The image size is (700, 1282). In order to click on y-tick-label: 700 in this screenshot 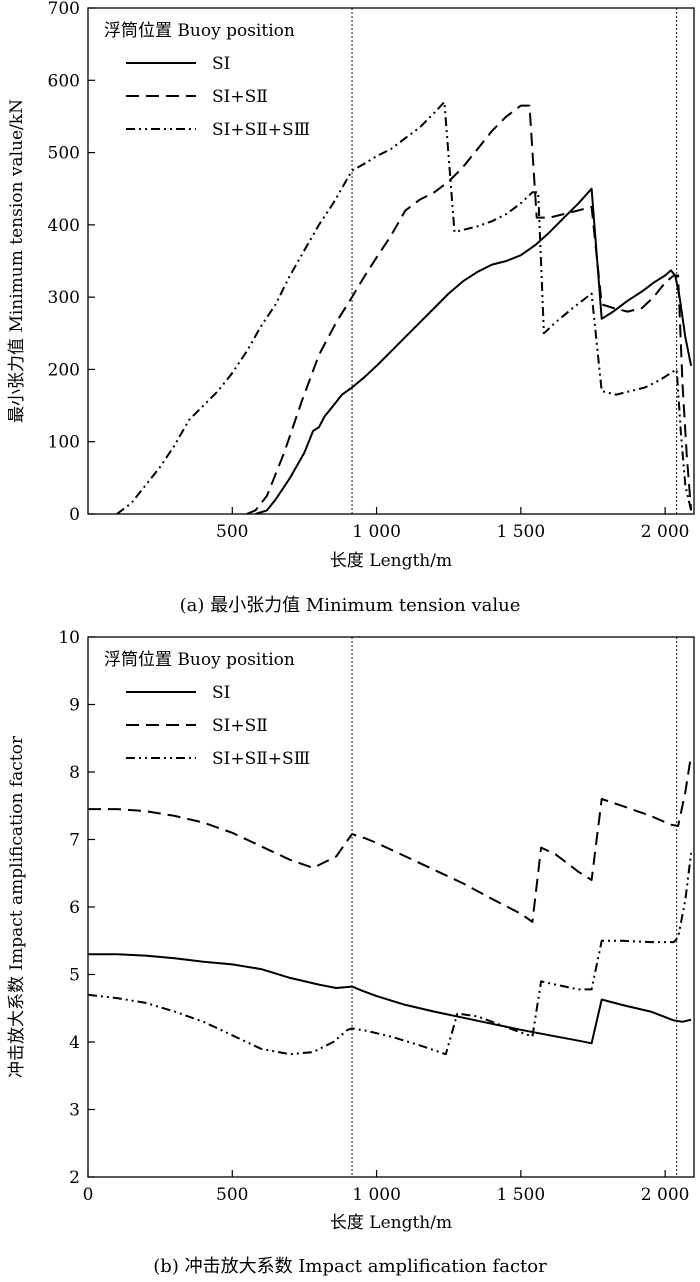, I will do `click(64, 9)`.